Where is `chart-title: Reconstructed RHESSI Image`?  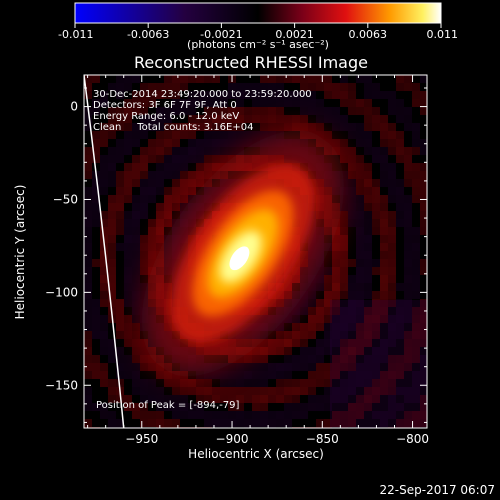 chart-title: Reconstructed RHESSI Image is located at coordinates (251, 62).